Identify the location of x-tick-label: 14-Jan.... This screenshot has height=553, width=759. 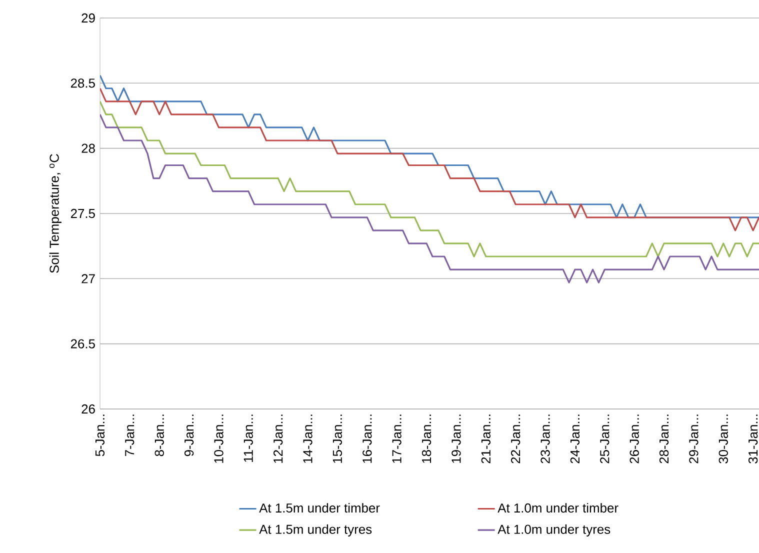
(307, 438).